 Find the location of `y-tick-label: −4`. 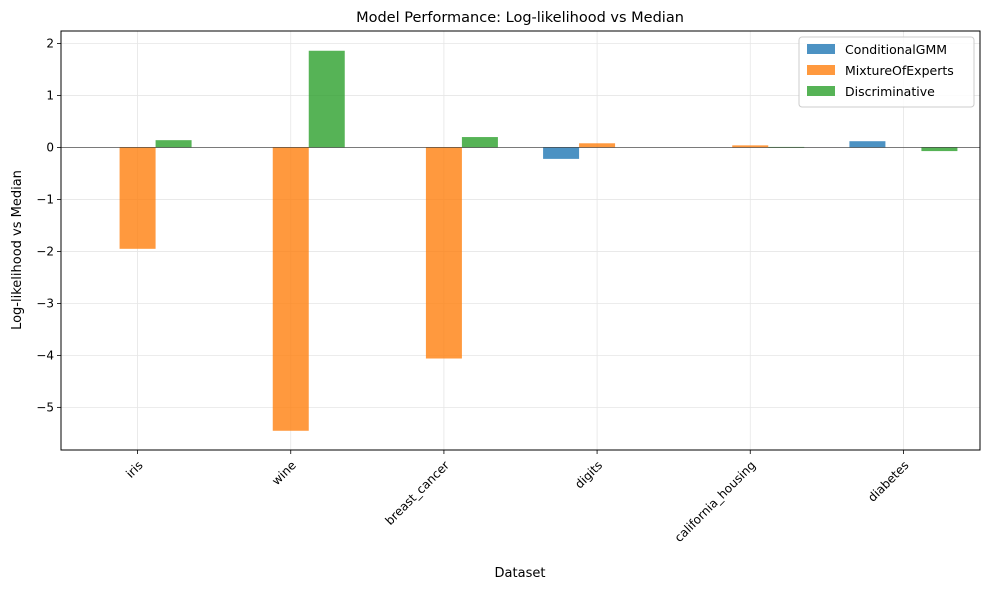

y-tick-label: −4 is located at coordinates (45, 355).